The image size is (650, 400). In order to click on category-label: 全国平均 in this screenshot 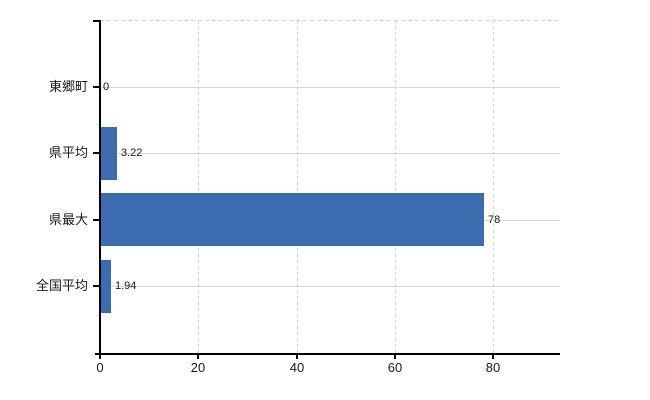, I will do `click(61, 285)`.